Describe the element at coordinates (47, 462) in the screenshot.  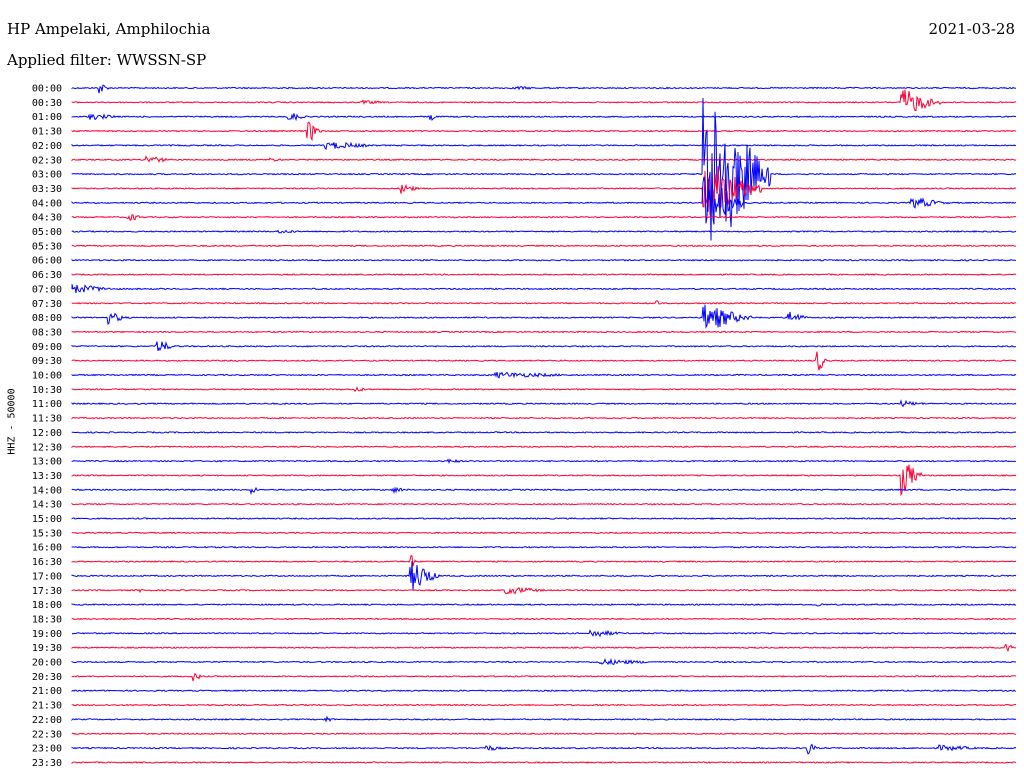
I see `row-label: 13:00` at that location.